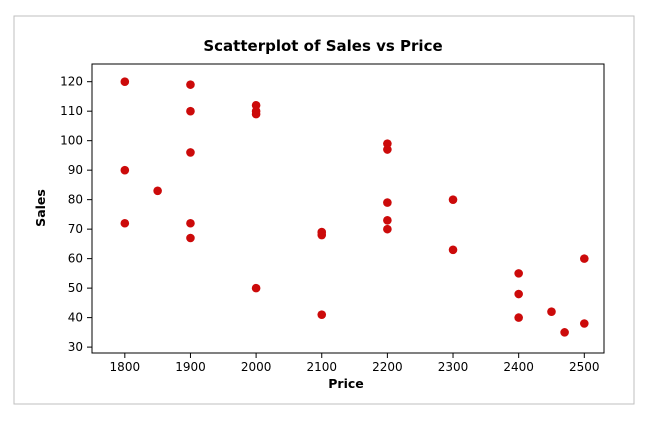  Describe the element at coordinates (387, 367) in the screenshot. I see `x-tick-label: 2200` at that location.